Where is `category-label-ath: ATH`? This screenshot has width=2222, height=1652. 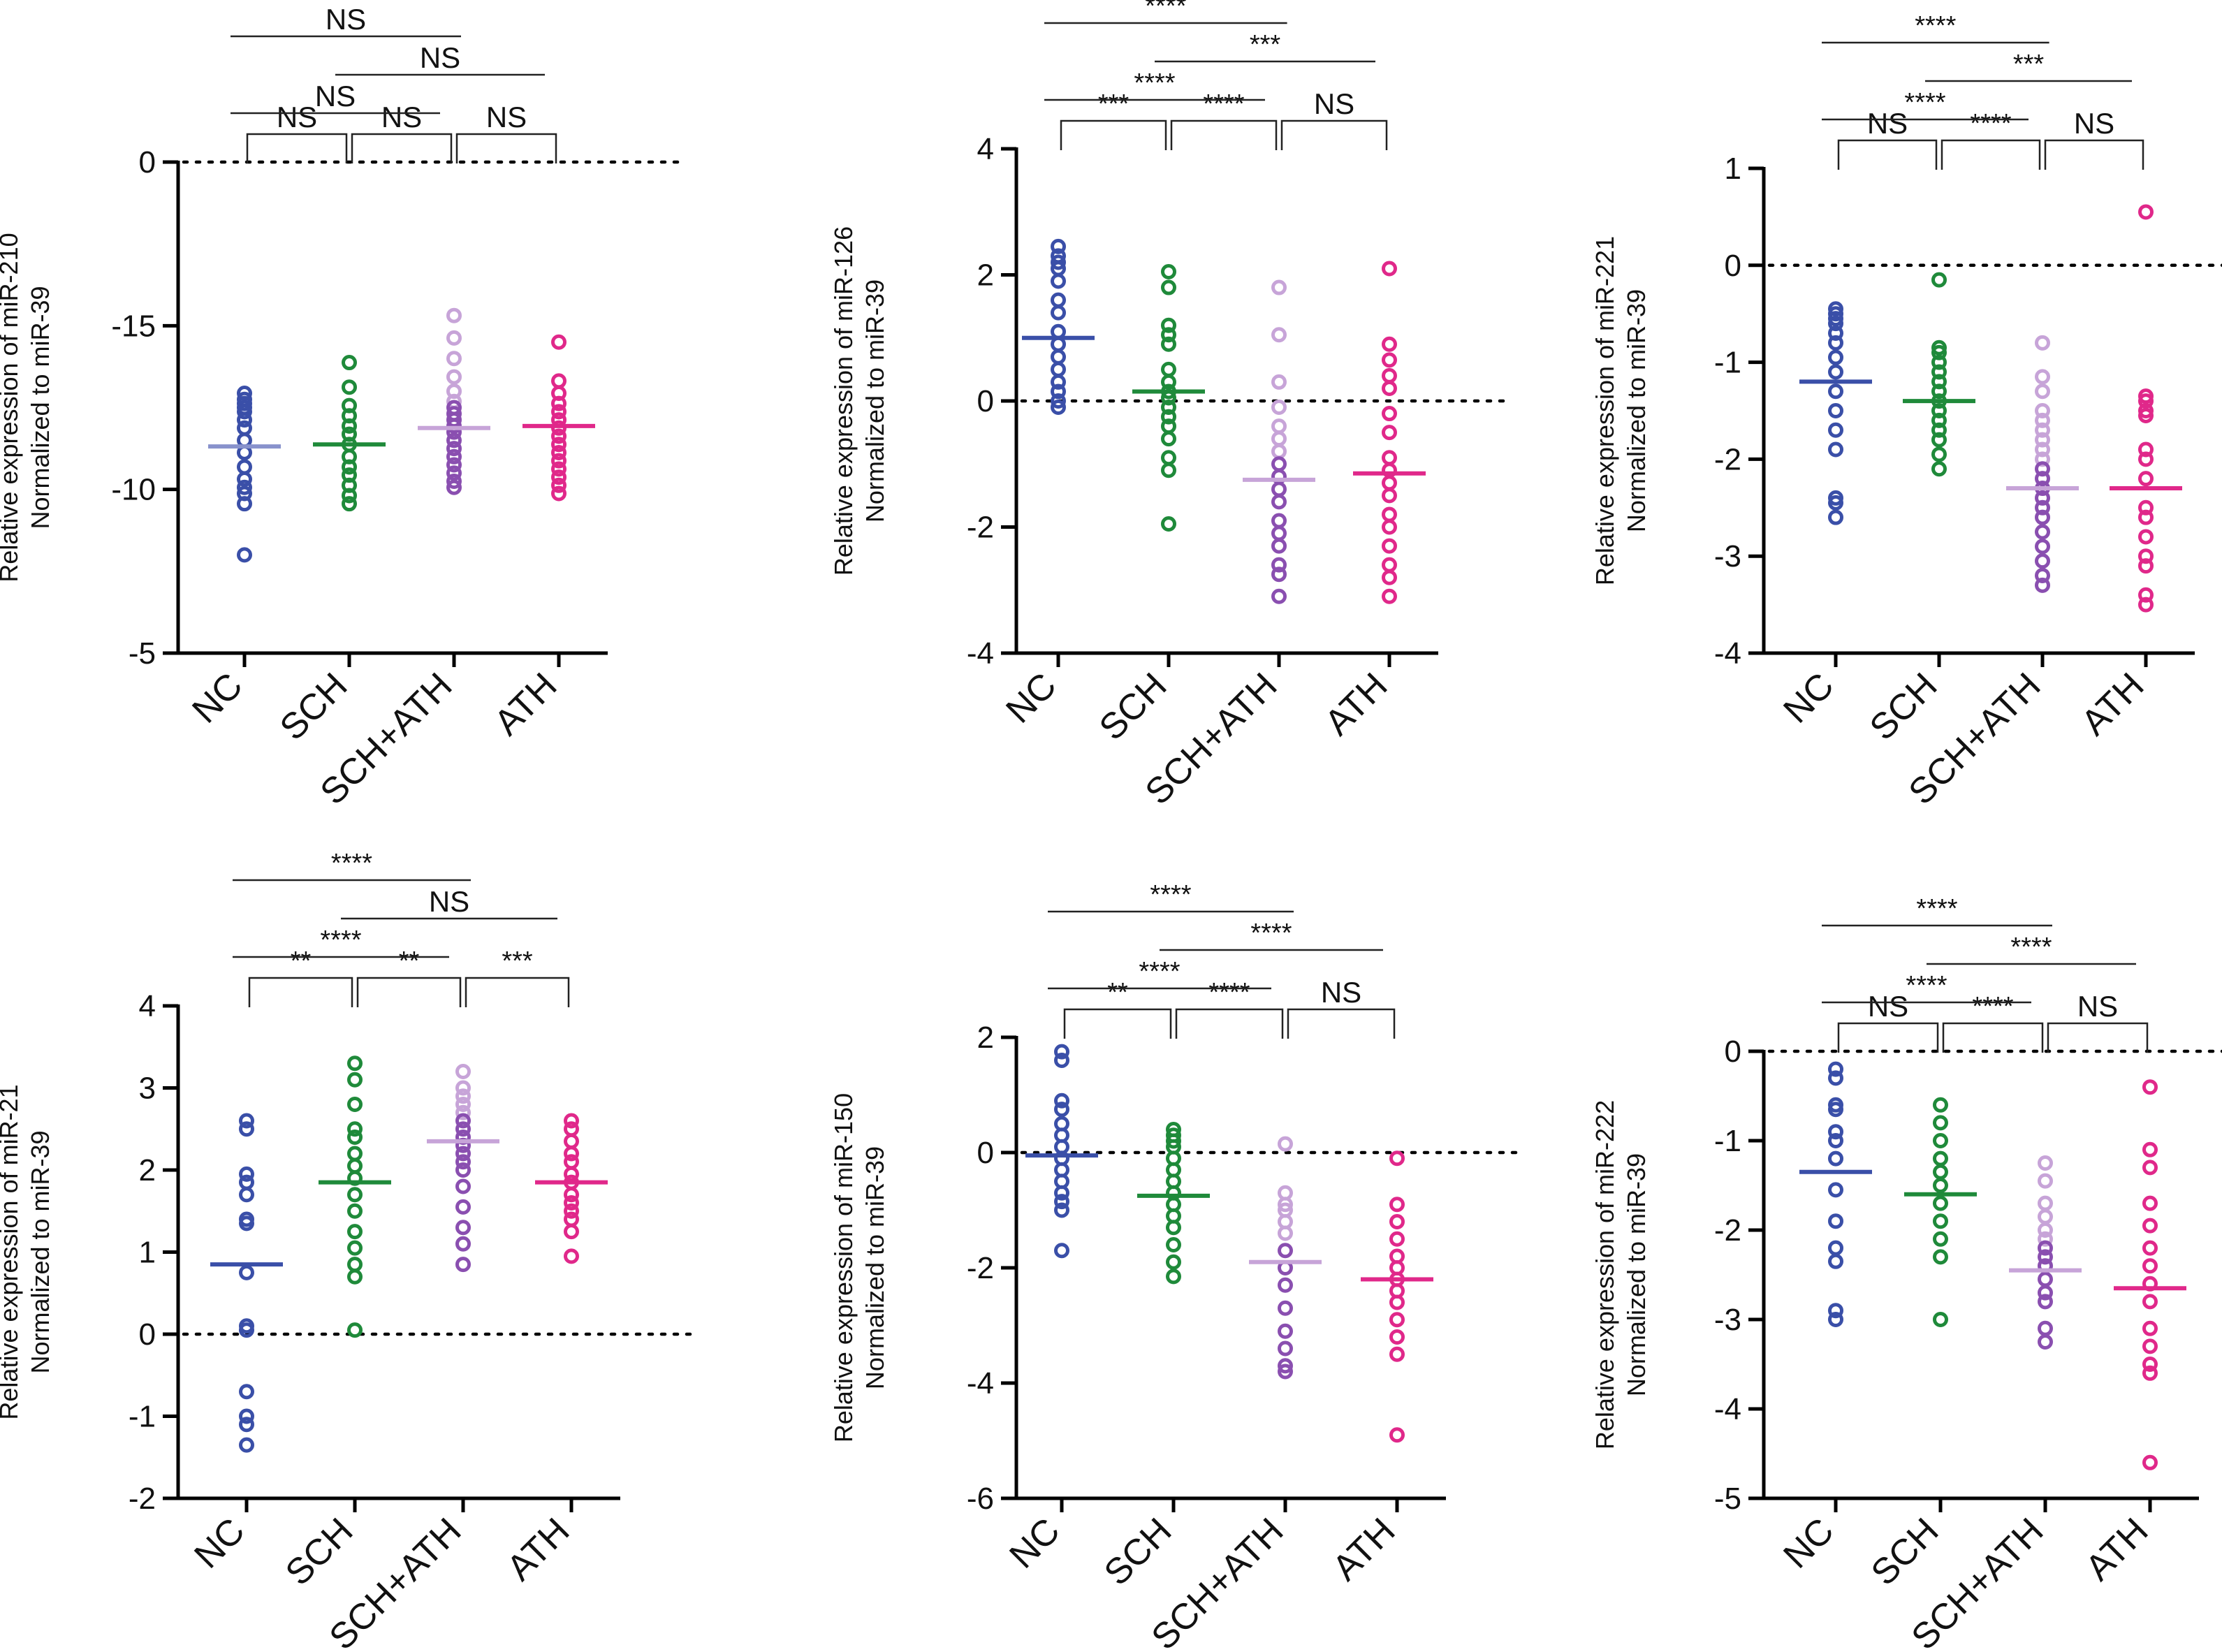
category-label-ath: ATH is located at coordinates (2113, 704).